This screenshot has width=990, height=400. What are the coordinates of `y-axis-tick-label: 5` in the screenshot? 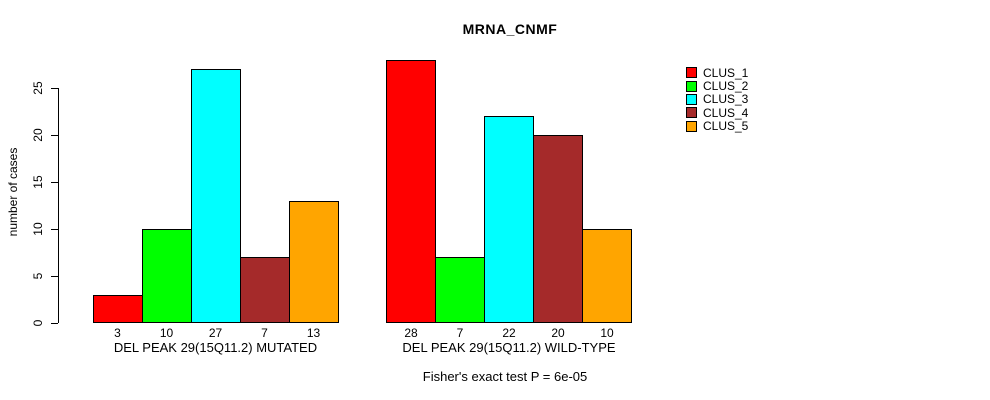 It's located at (38, 276).